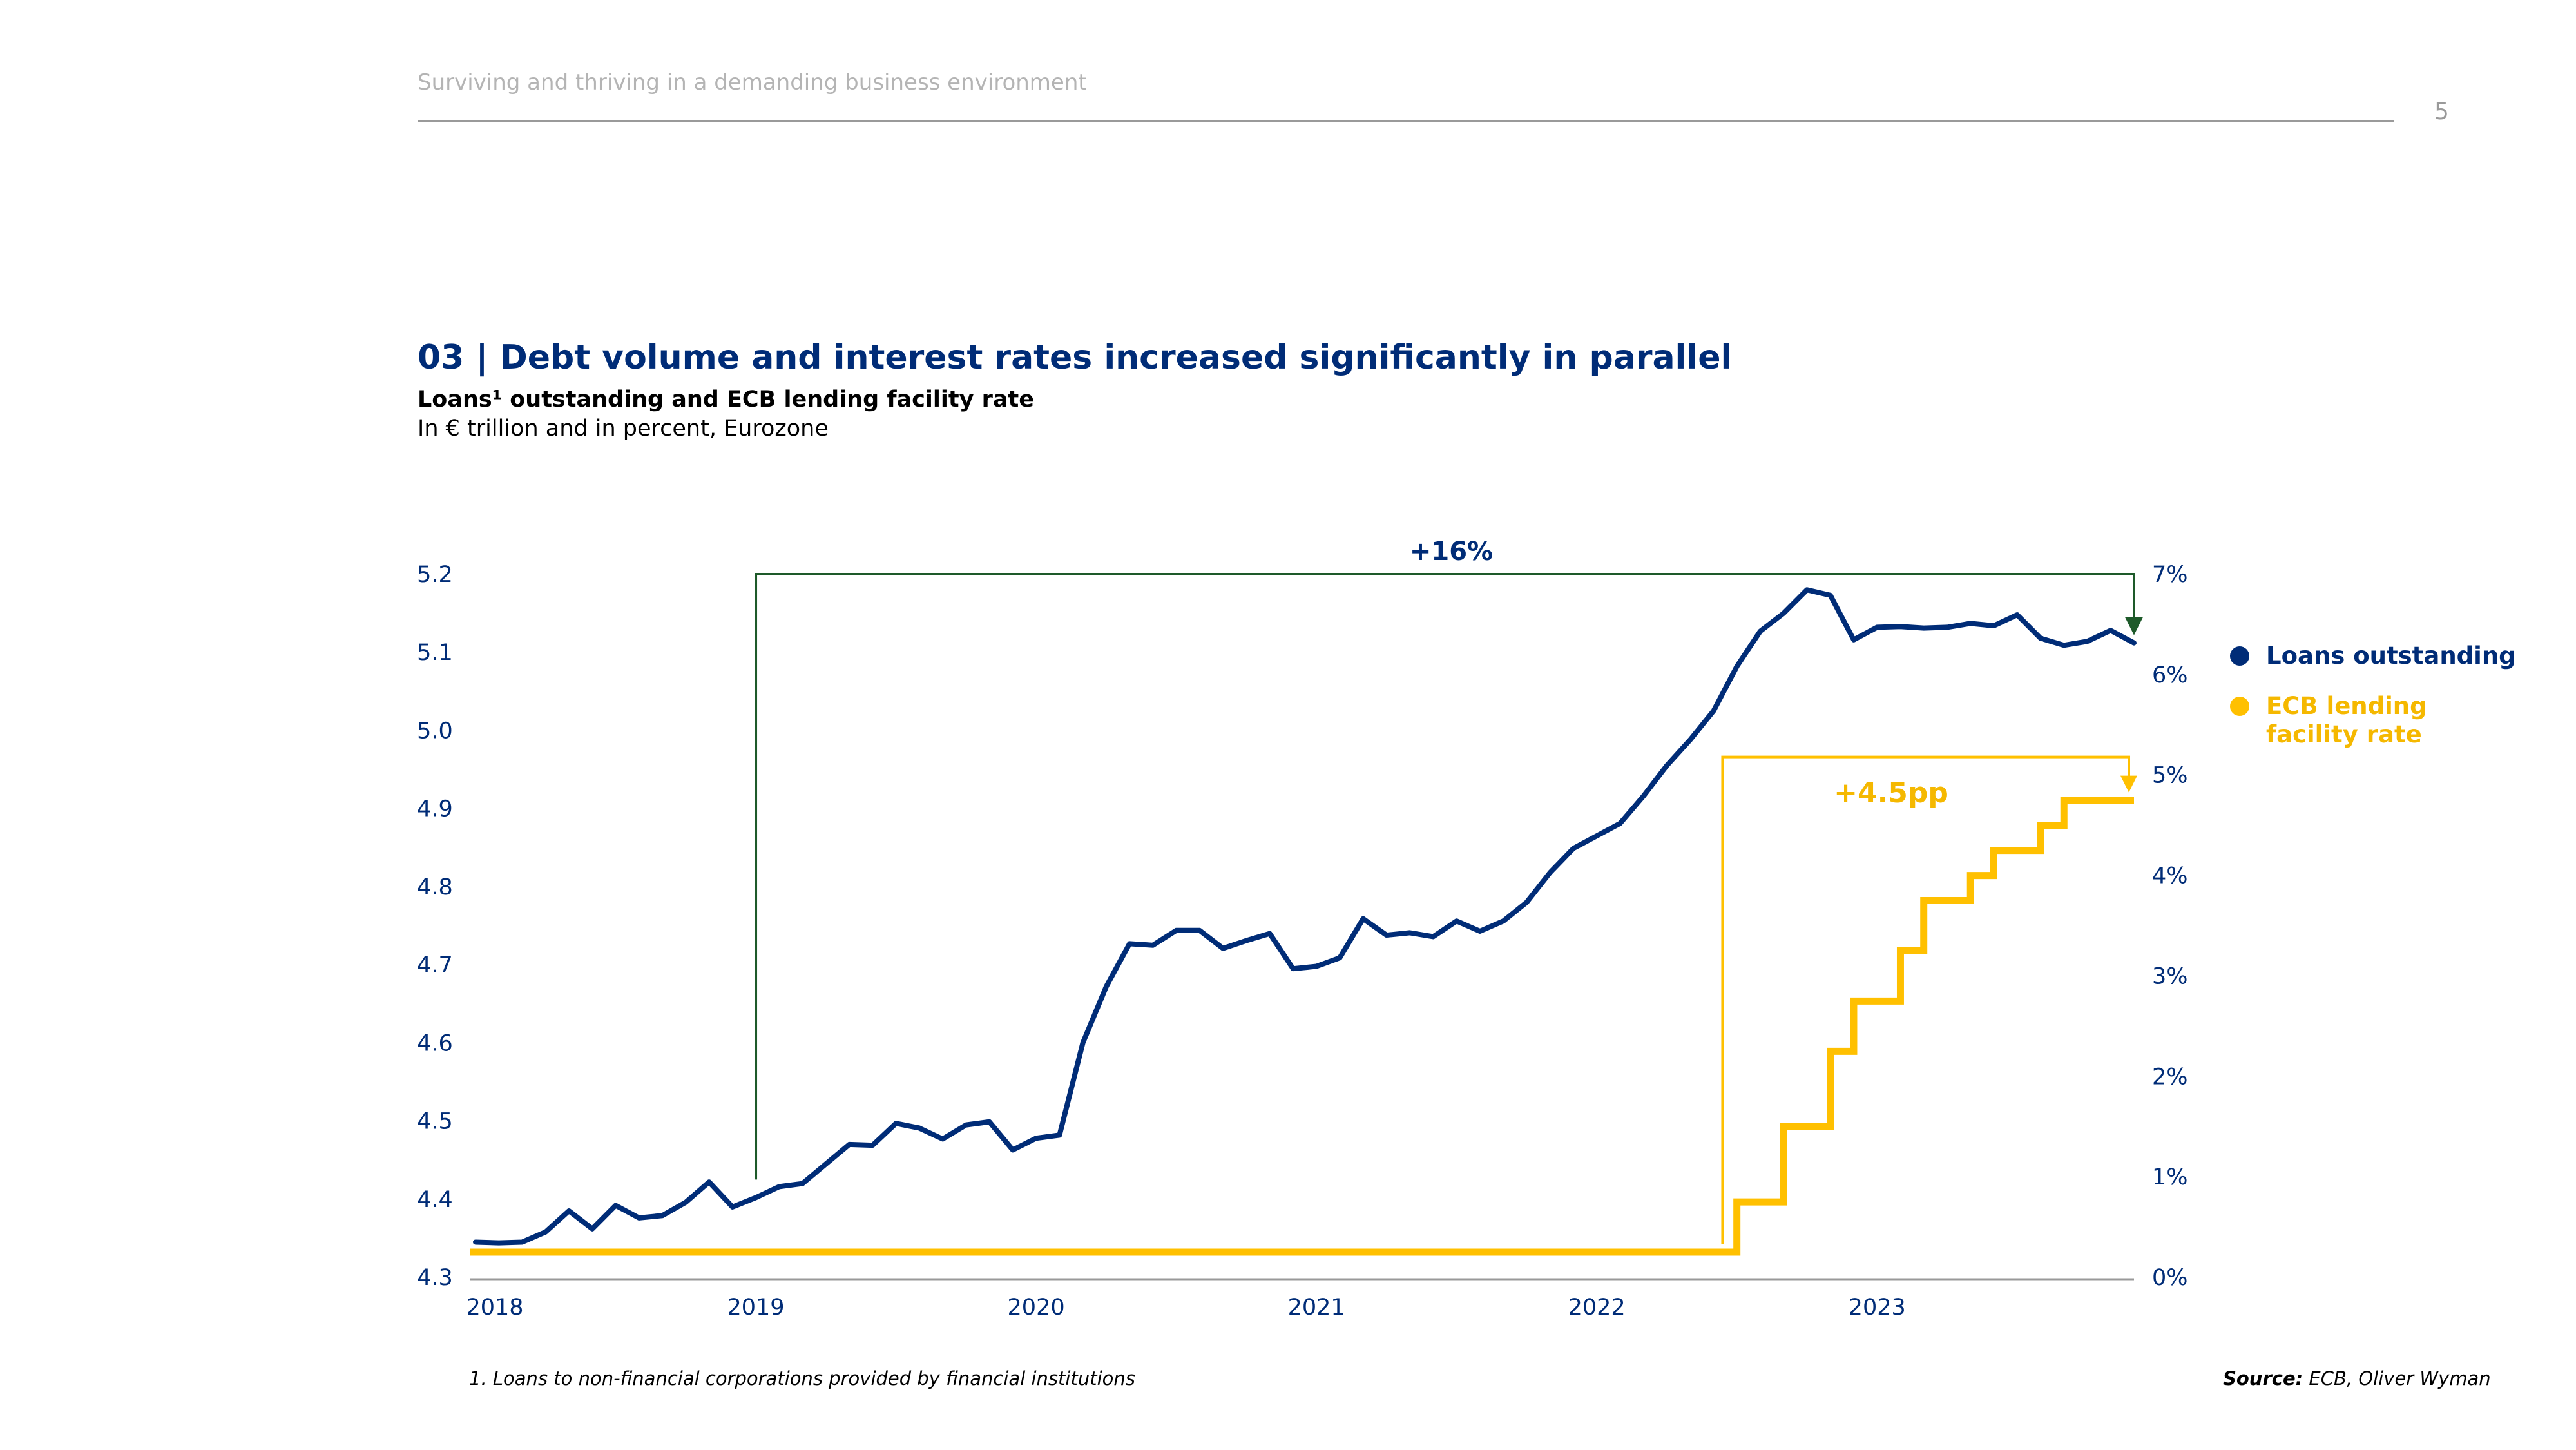 The height and width of the screenshot is (1450, 2576). I want to click on y-right-tick-label: 4%, so click(2170, 876).